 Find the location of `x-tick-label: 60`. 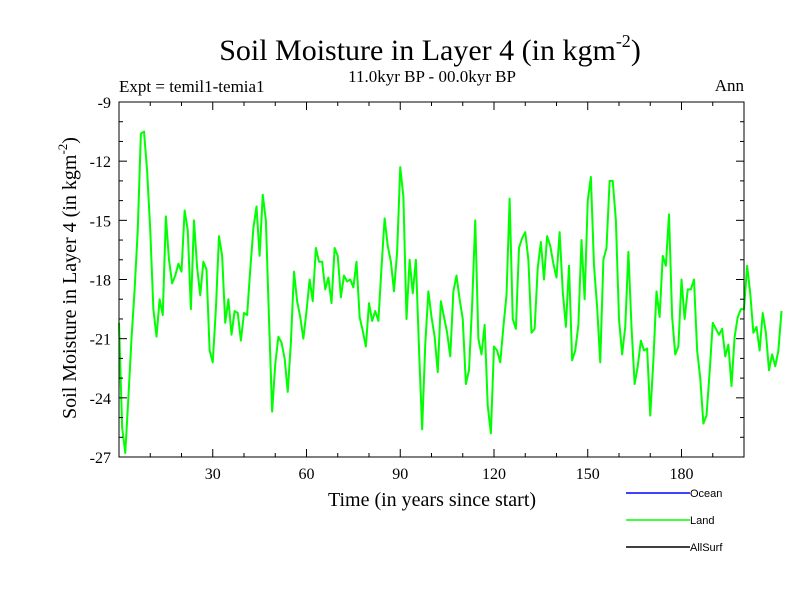

x-tick-label: 60 is located at coordinates (307, 474).